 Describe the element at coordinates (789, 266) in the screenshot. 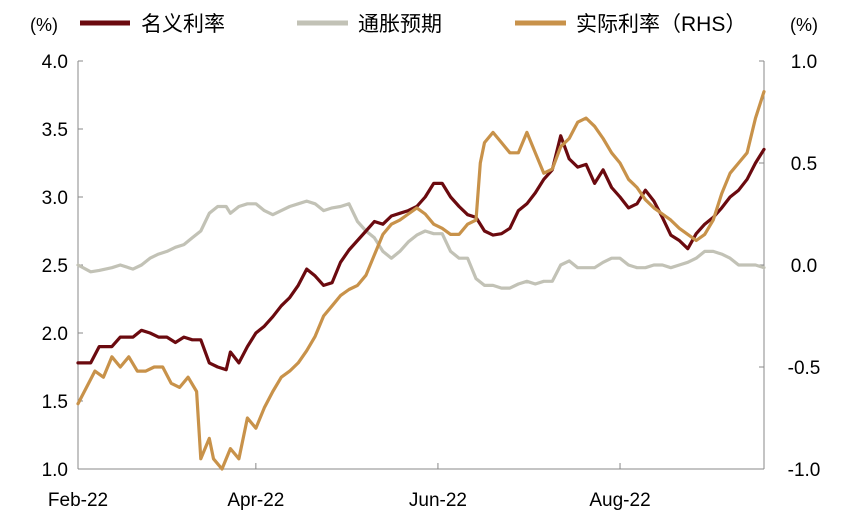

I see `right-axis-ticks: -1.0 -0.5 0.0 0.5 1.0` at that location.